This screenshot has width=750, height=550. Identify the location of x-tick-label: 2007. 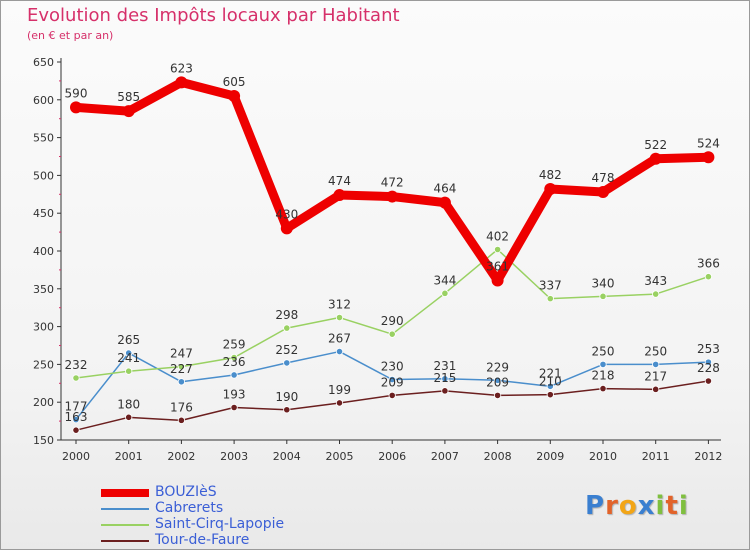
(445, 456).